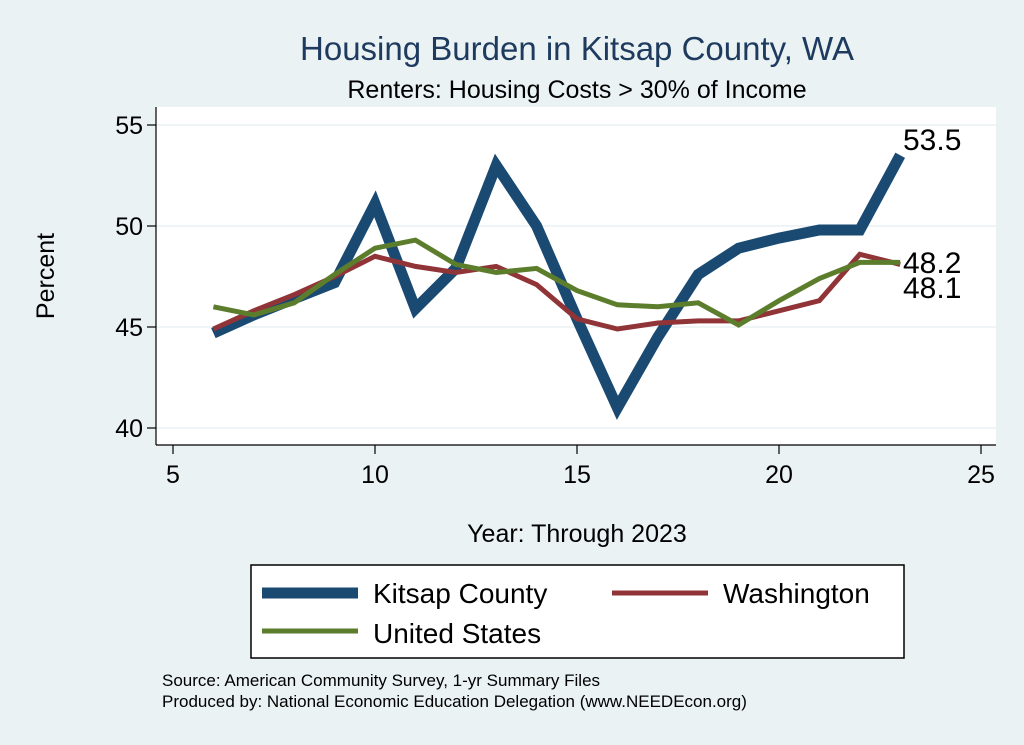 The image size is (1024, 745). What do you see at coordinates (577, 48) in the screenshot?
I see `chart-title: Housing Burden in Kitsap County, WA` at bounding box center [577, 48].